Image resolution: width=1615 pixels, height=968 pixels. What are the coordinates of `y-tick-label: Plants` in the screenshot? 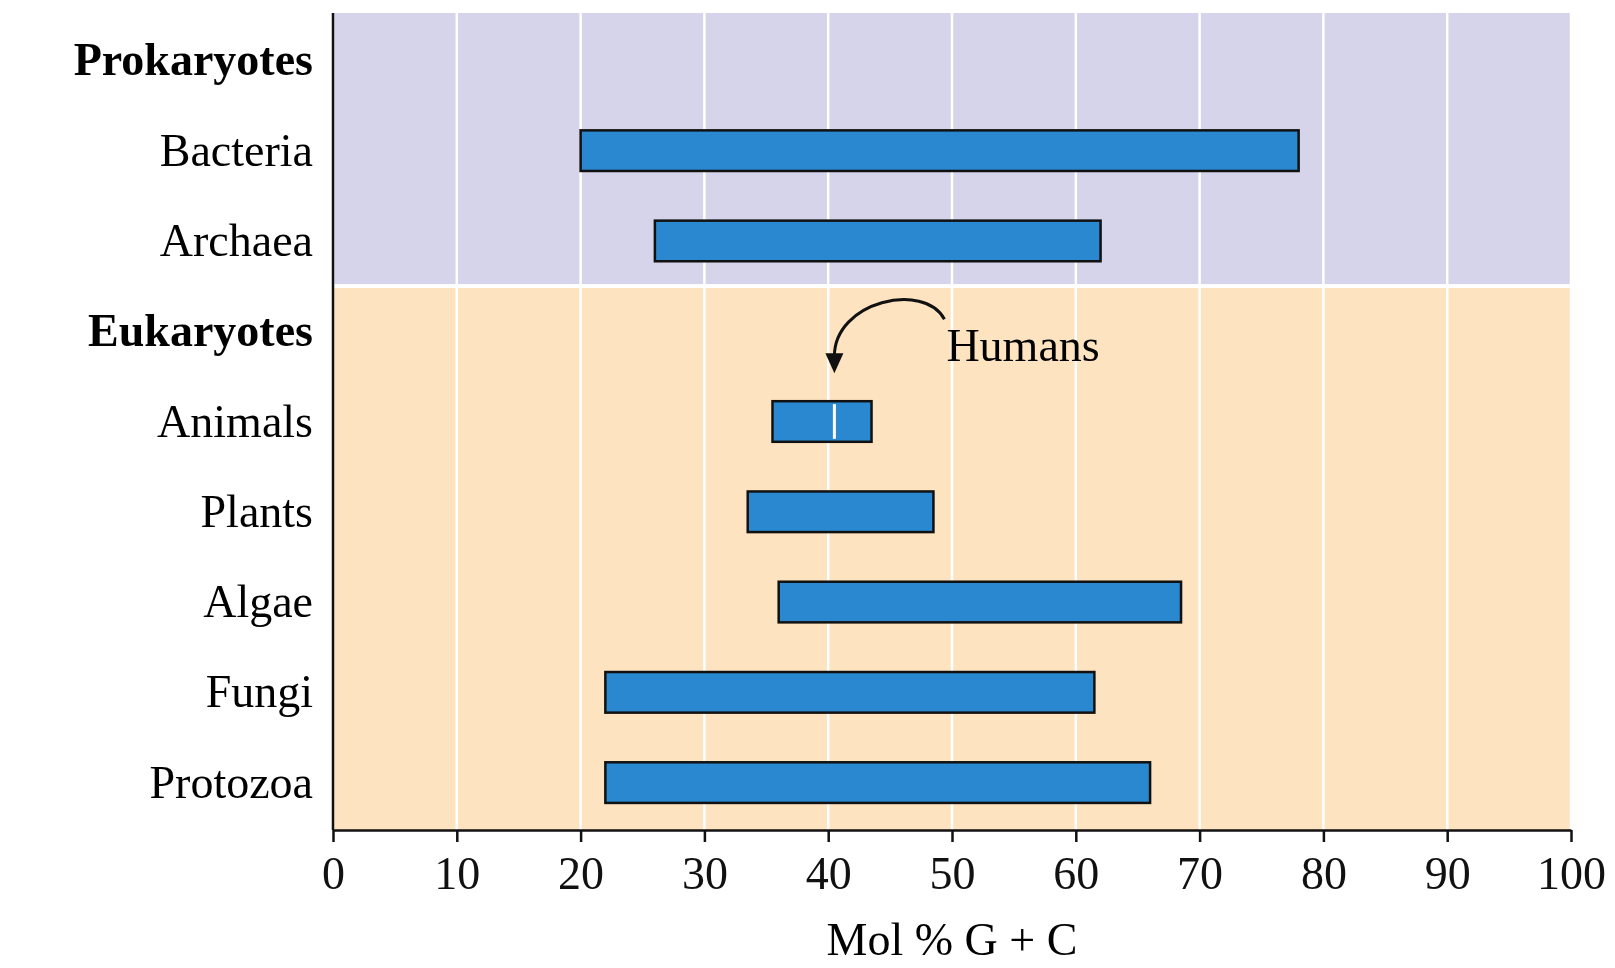 It's located at (256, 511).